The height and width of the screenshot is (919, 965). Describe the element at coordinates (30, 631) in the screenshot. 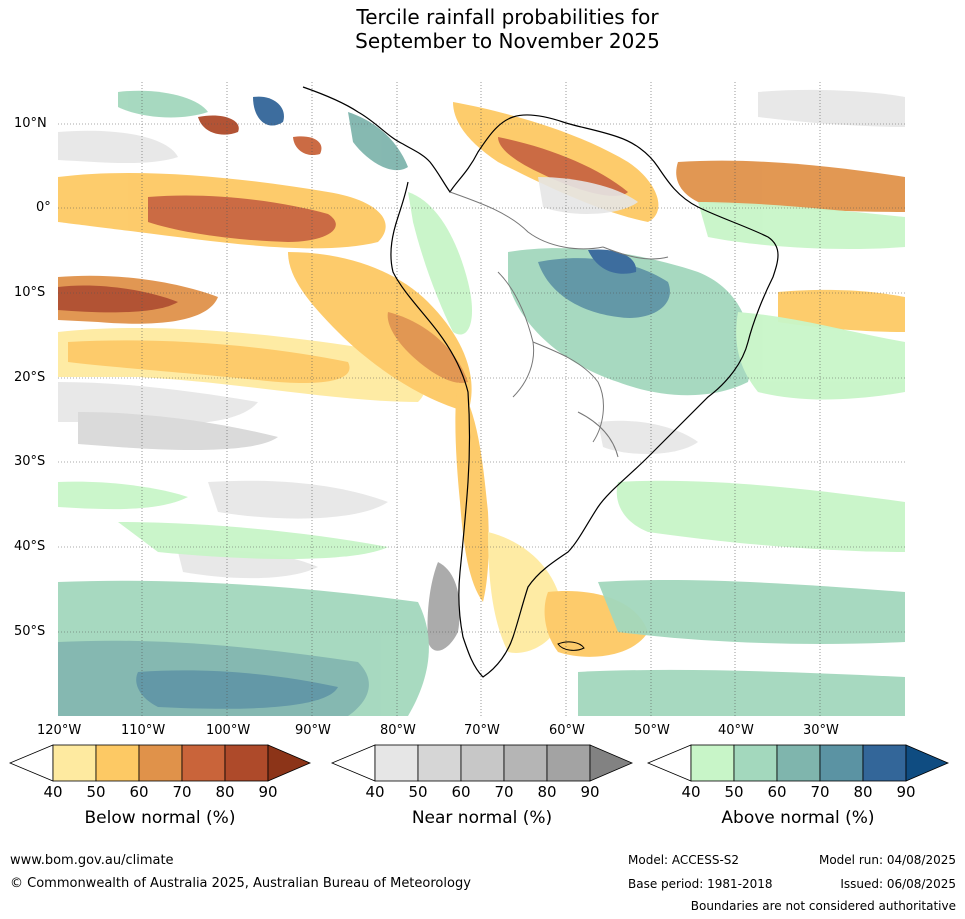

I see `lat-label-50s: 50°S` at that location.